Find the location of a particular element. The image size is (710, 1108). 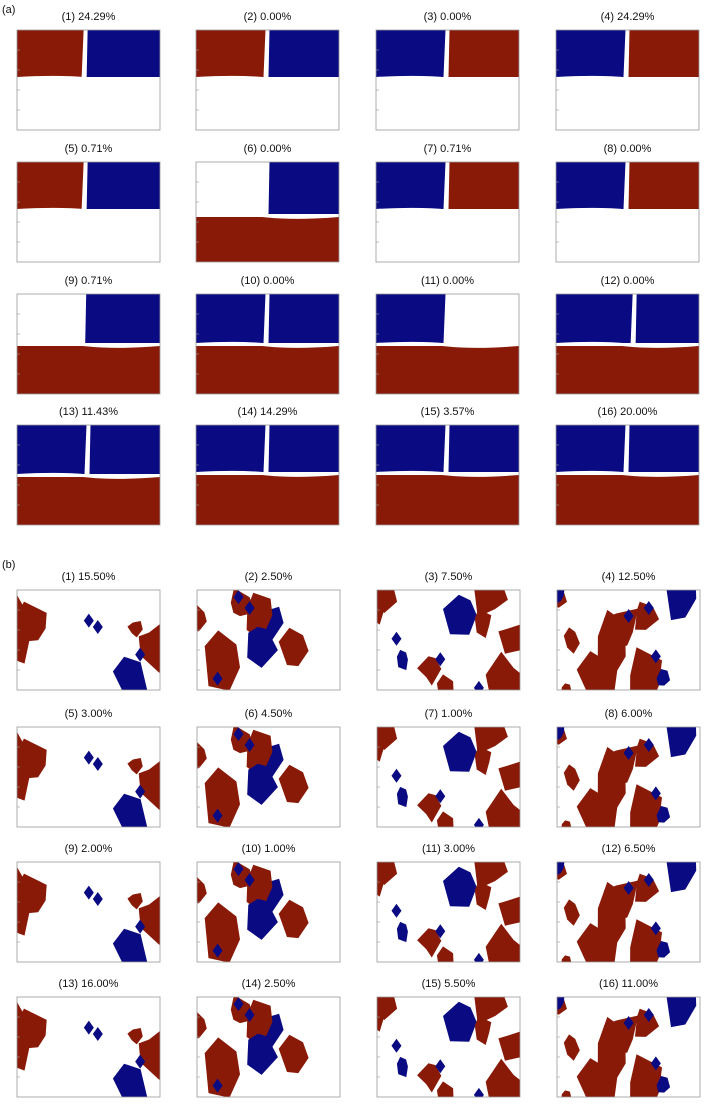

panel-title: (12) 0.00% is located at coordinates (628, 281).